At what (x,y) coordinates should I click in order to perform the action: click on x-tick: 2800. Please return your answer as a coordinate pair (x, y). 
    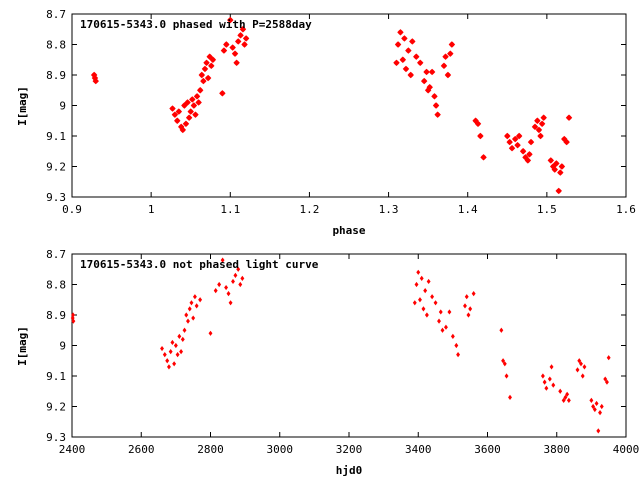
    Looking at the image, I should click on (210, 355).